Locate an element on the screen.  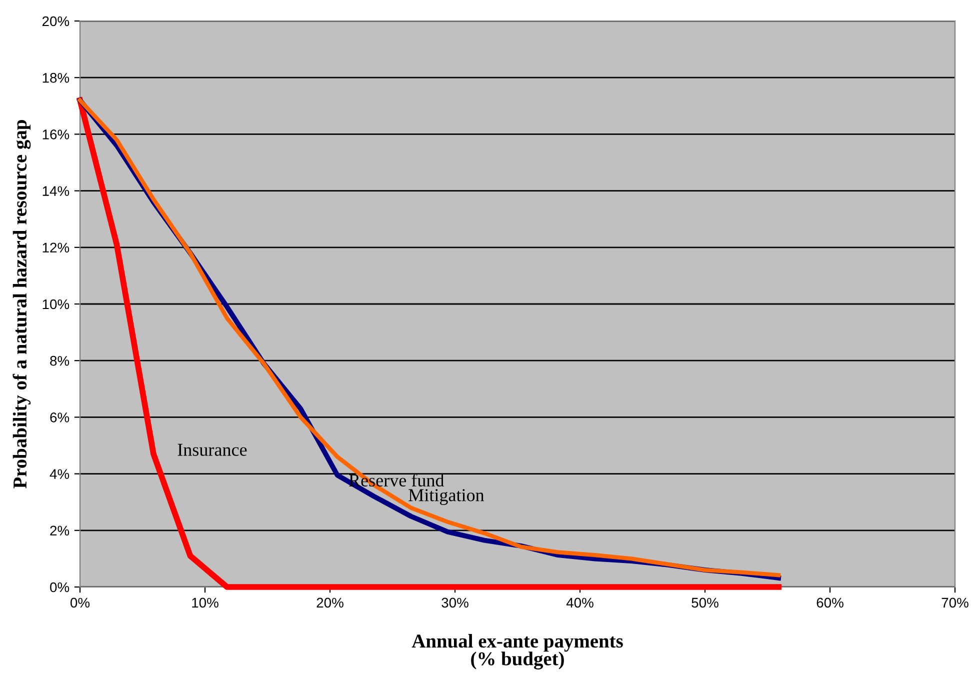
y-tick-label: 6% is located at coordinates (60, 417).